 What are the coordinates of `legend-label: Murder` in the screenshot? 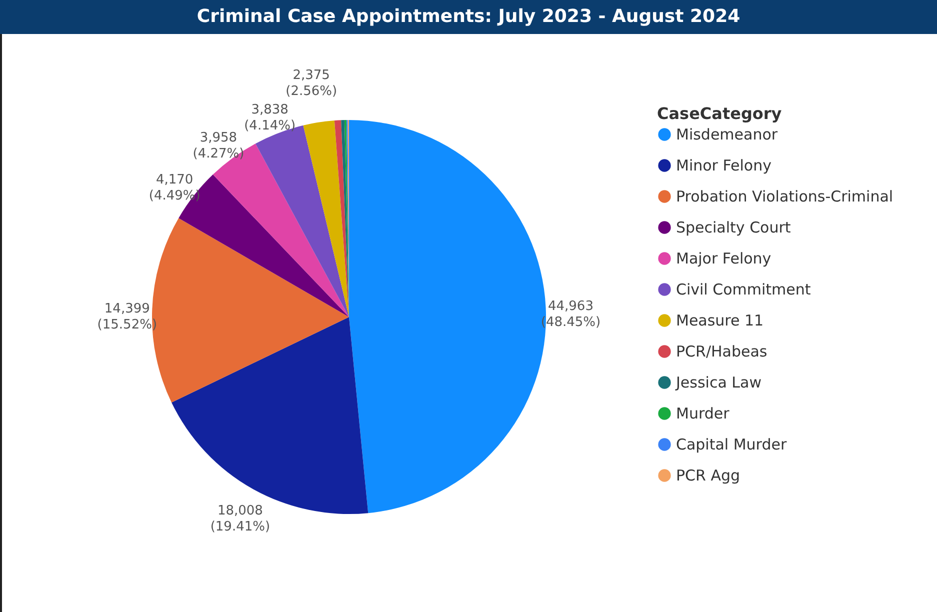 It's located at (703, 413).